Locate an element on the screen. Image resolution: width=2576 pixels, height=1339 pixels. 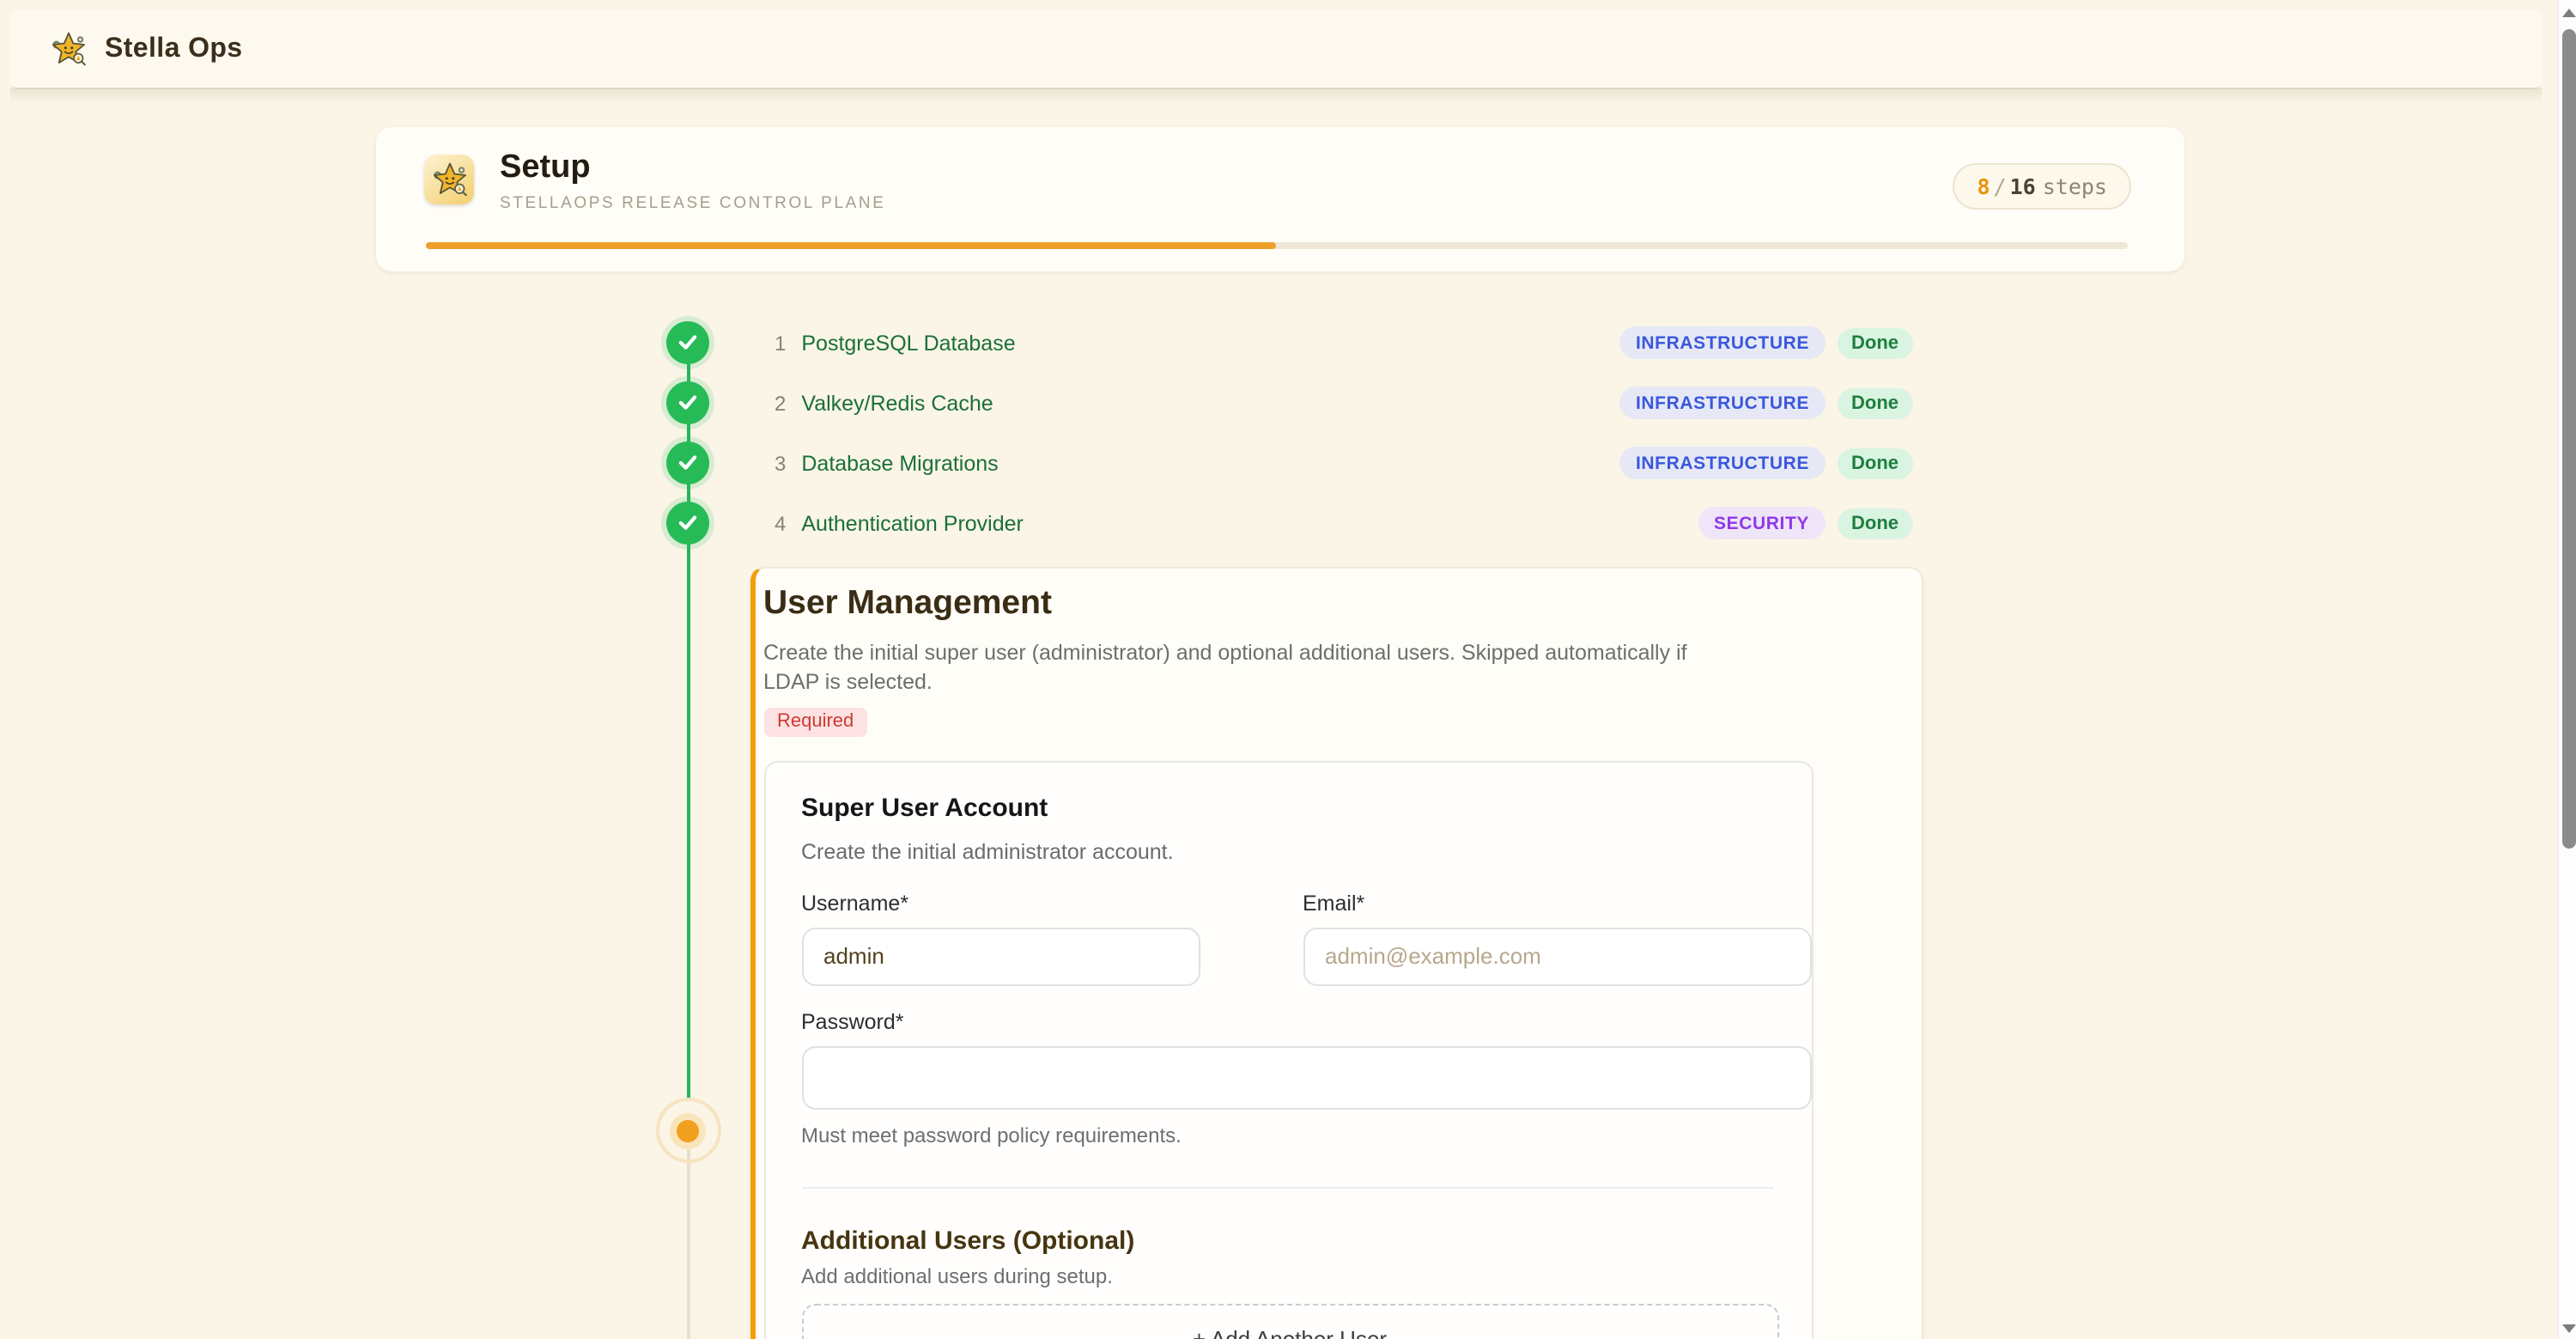
progress-fill is located at coordinates (851, 245).